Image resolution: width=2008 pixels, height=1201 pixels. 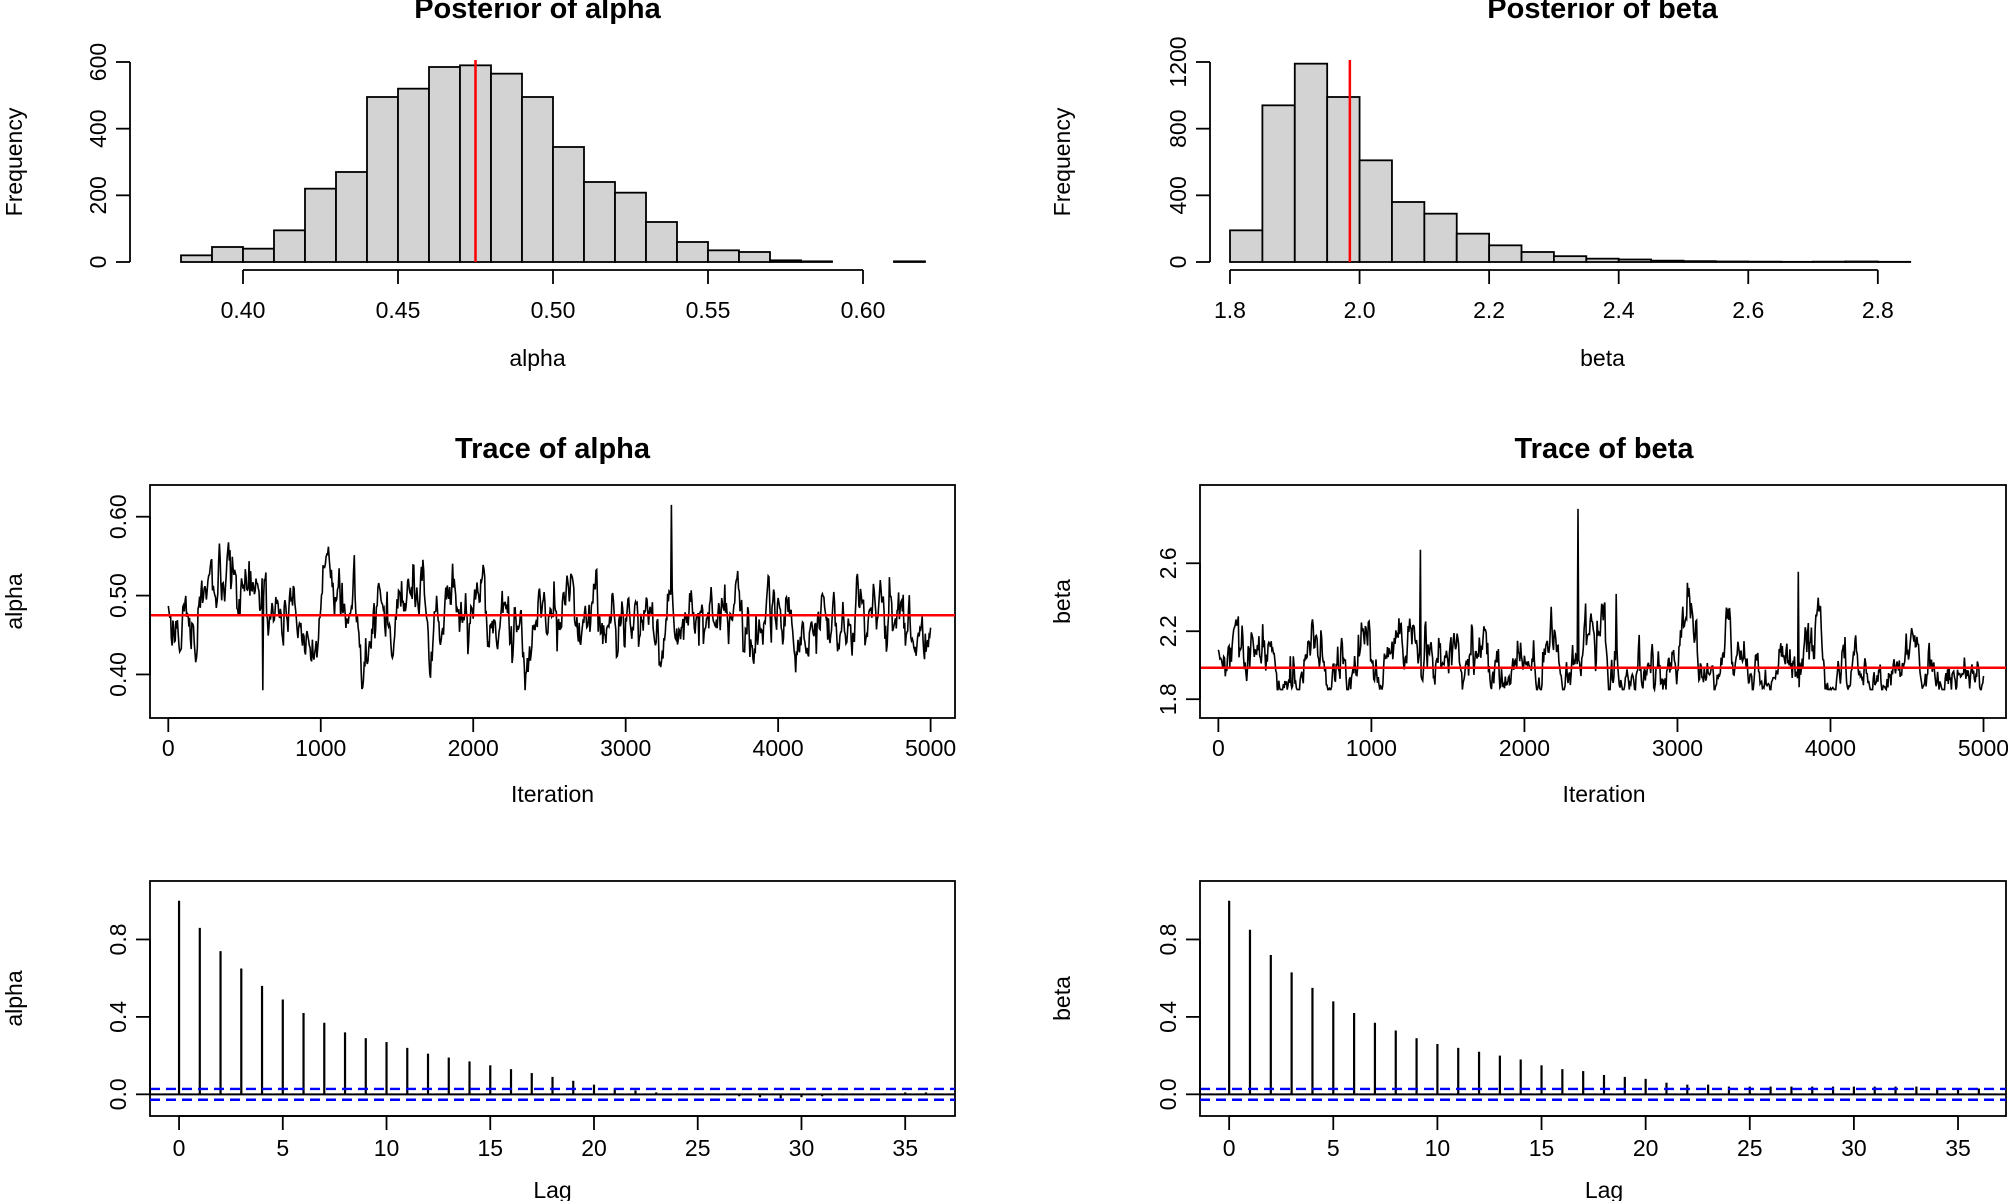 I want to click on y-tick-label: 0.50, so click(x=118, y=595).